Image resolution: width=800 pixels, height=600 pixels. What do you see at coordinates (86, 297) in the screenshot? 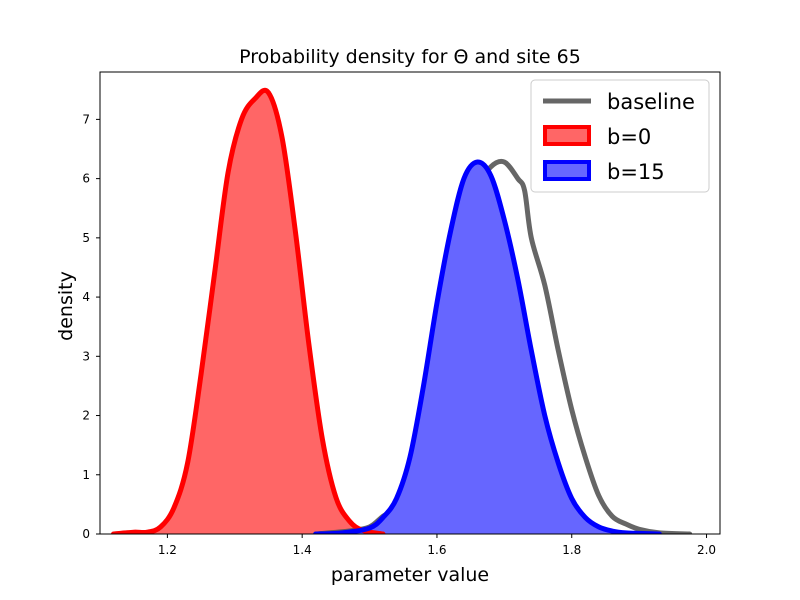
I see `y-tick-label: 4` at bounding box center [86, 297].